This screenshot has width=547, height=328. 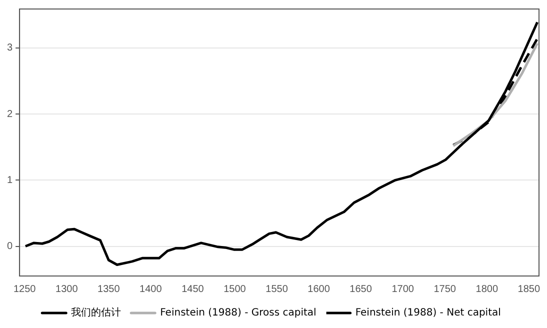 I want to click on y-tick-label: 3, so click(x=10, y=48).